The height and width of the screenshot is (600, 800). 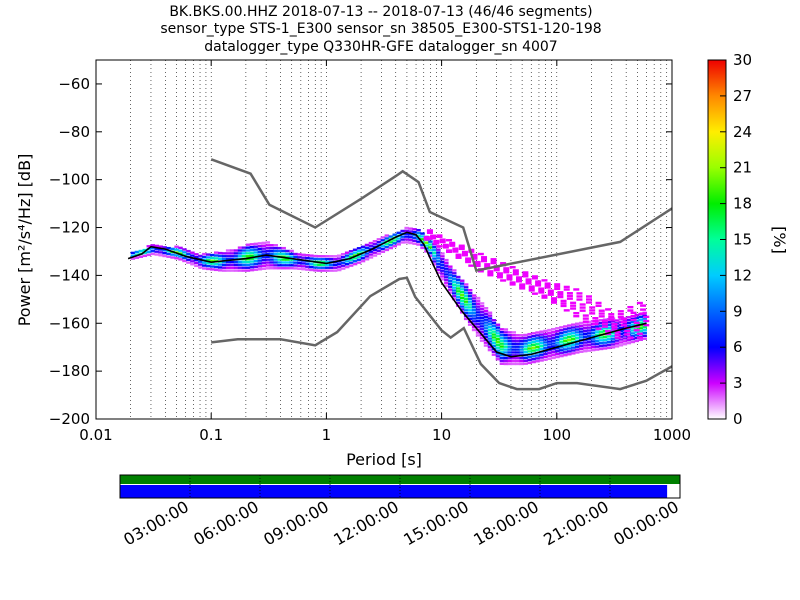 What do you see at coordinates (738, 311) in the screenshot?
I see `colorbar-tick-label: 9` at bounding box center [738, 311].